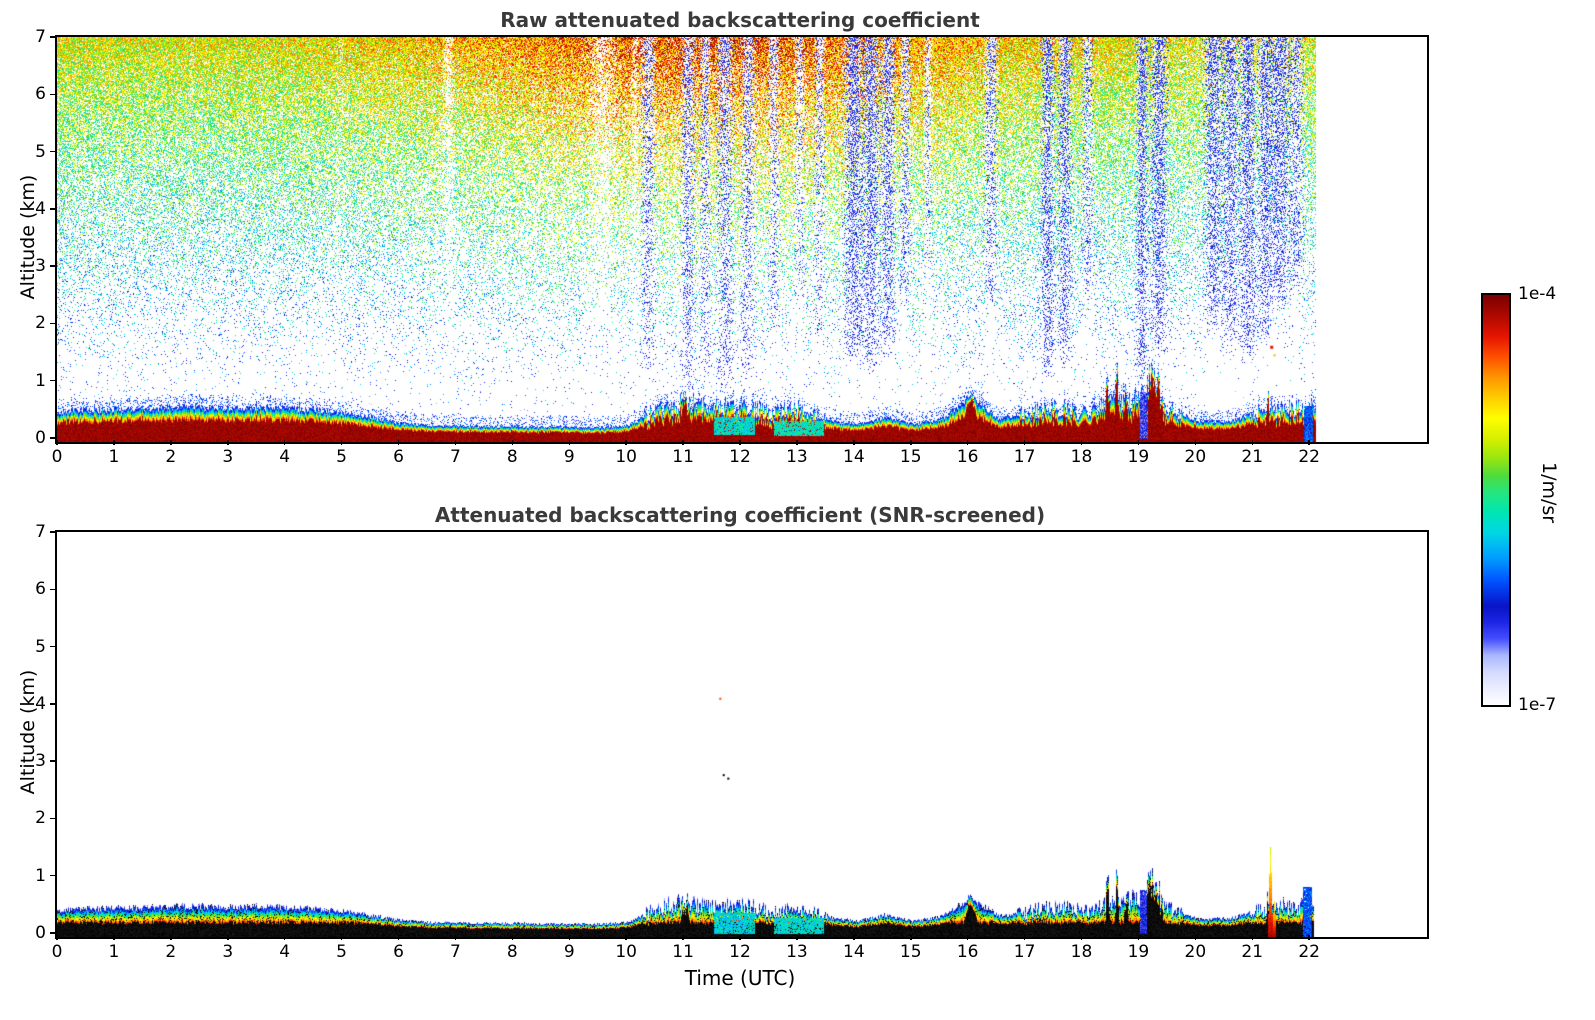 This screenshot has height=1020, width=1595. I want to click on colorbar-max-label: 1e-4, so click(1537, 294).